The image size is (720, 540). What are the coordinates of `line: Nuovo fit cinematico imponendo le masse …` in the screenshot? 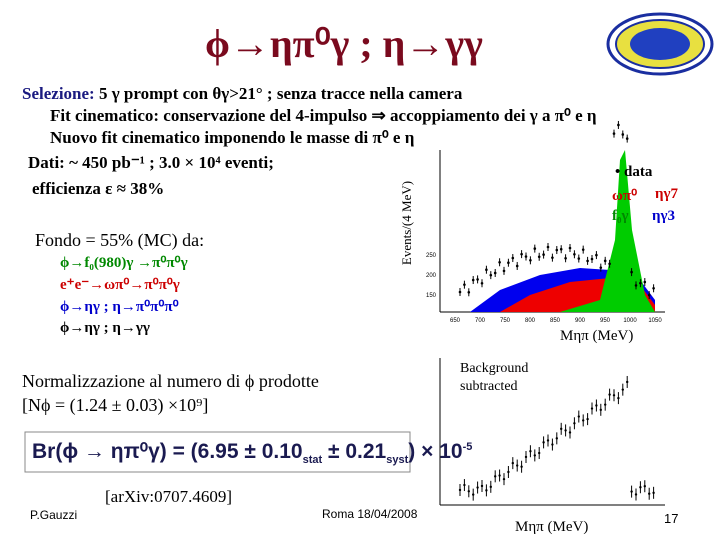 It's located at (232, 137).